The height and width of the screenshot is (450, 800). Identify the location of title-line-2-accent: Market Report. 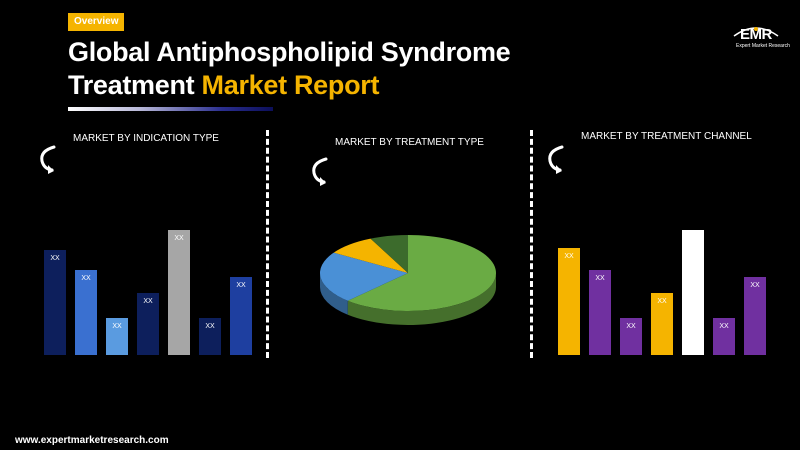
(290, 85).